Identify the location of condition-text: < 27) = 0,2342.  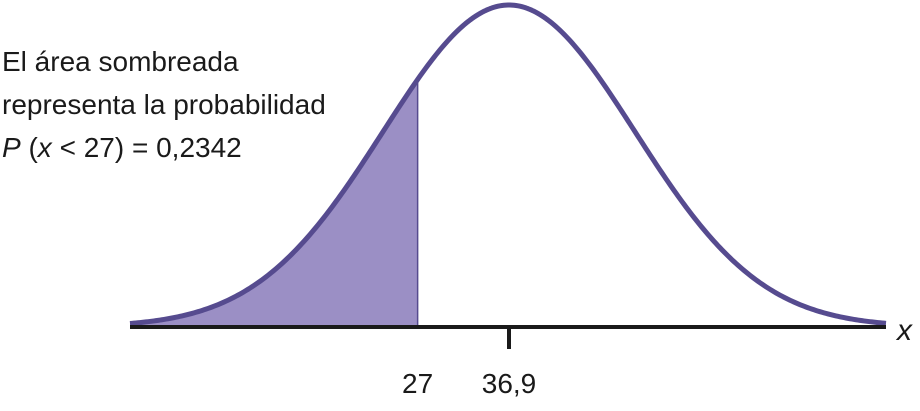
(146, 147).